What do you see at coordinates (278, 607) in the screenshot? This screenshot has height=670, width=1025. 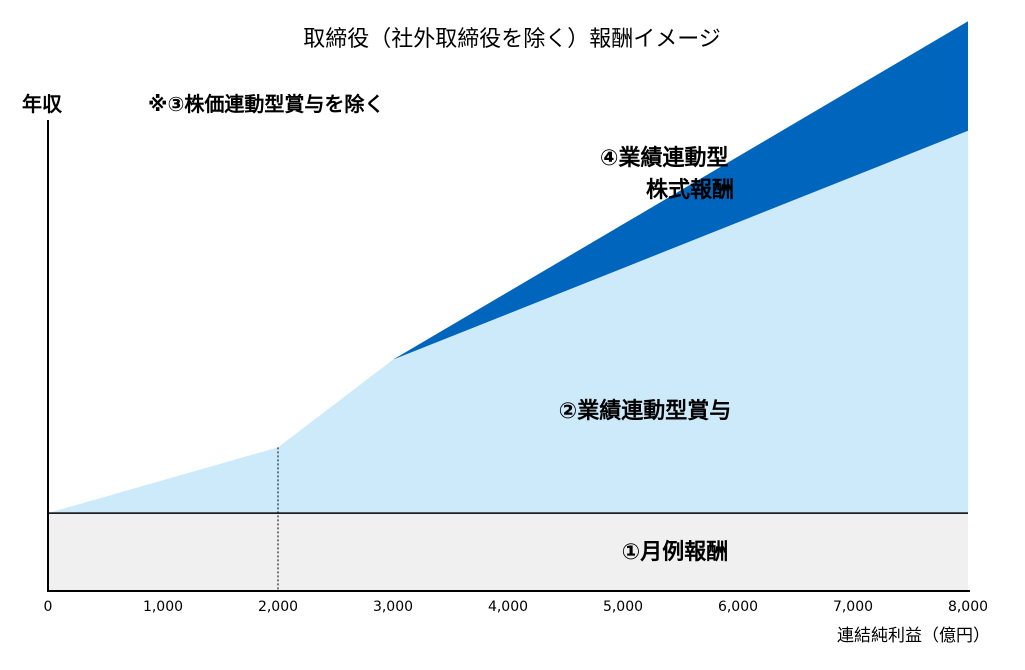 I see `x-tick-label: 2,000` at bounding box center [278, 607].